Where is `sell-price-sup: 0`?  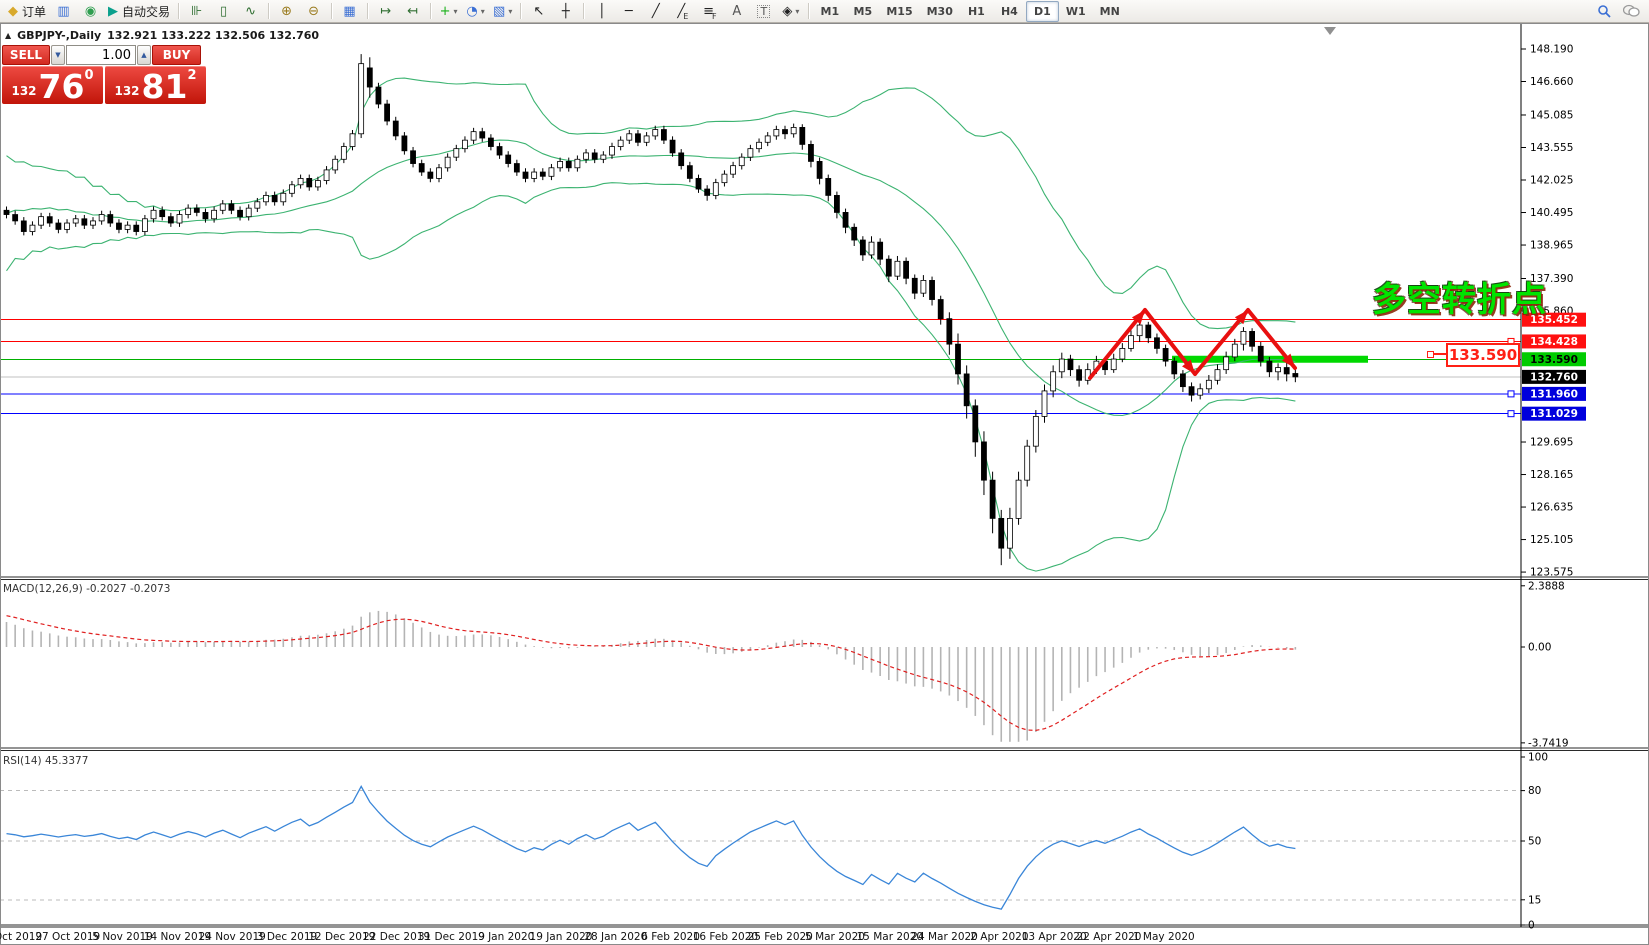
sell-price-sup: 0 is located at coordinates (89, 75).